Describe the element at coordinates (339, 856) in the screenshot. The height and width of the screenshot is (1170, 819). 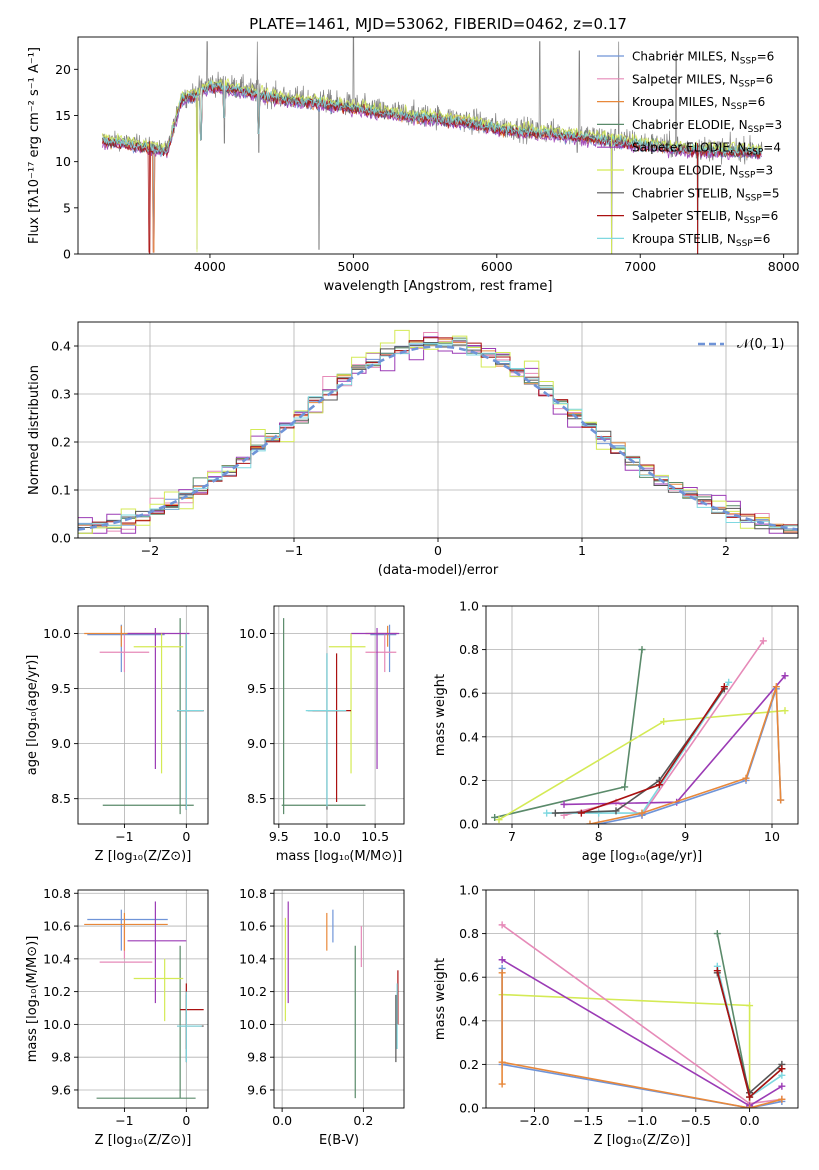
I see `x-axis-label: mass [log₁₀(M/M⊙)]` at that location.